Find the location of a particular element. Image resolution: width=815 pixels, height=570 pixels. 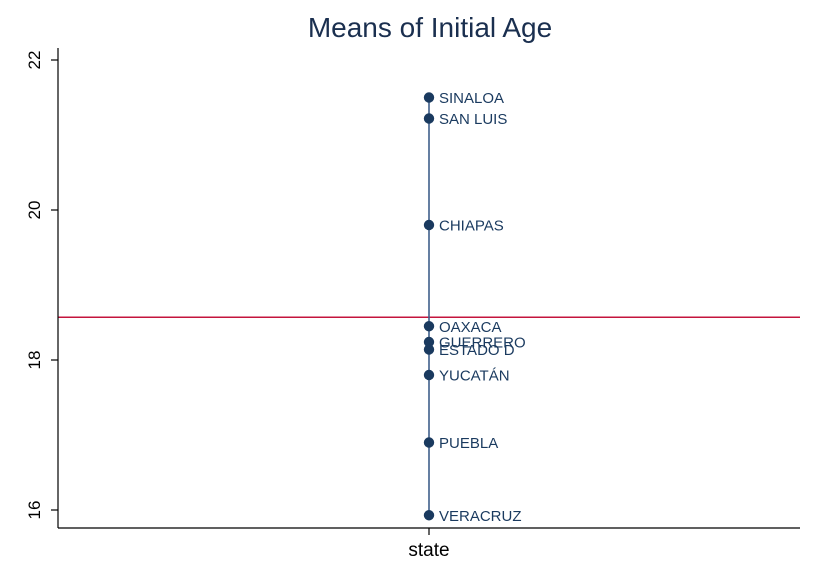

point-label: ESTADO D is located at coordinates (477, 350).